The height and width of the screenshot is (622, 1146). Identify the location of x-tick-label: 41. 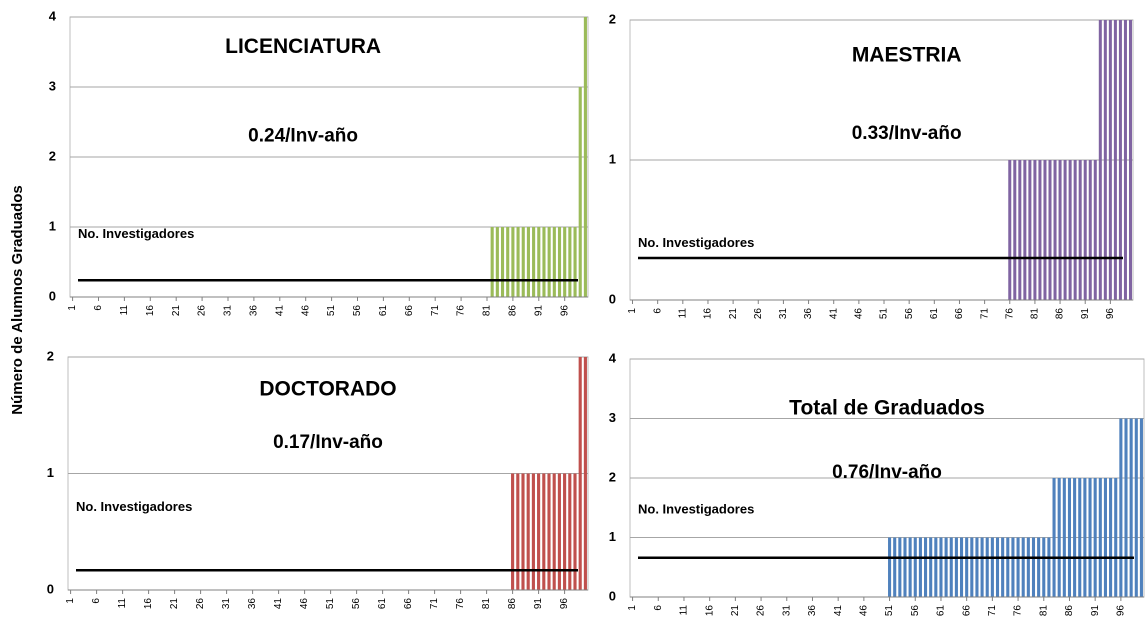
(838, 611).